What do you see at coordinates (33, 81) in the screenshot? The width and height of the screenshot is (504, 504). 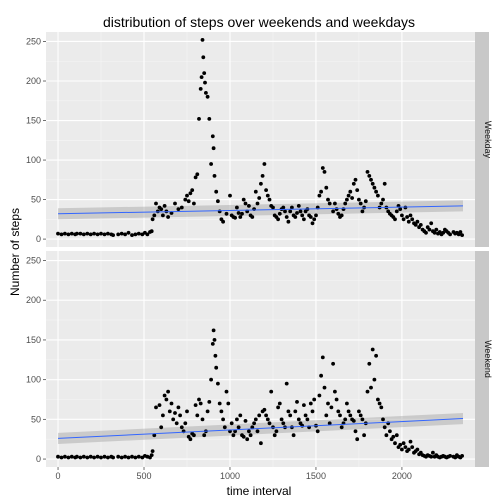 I see `y-tick-label: 200` at bounding box center [33, 81].